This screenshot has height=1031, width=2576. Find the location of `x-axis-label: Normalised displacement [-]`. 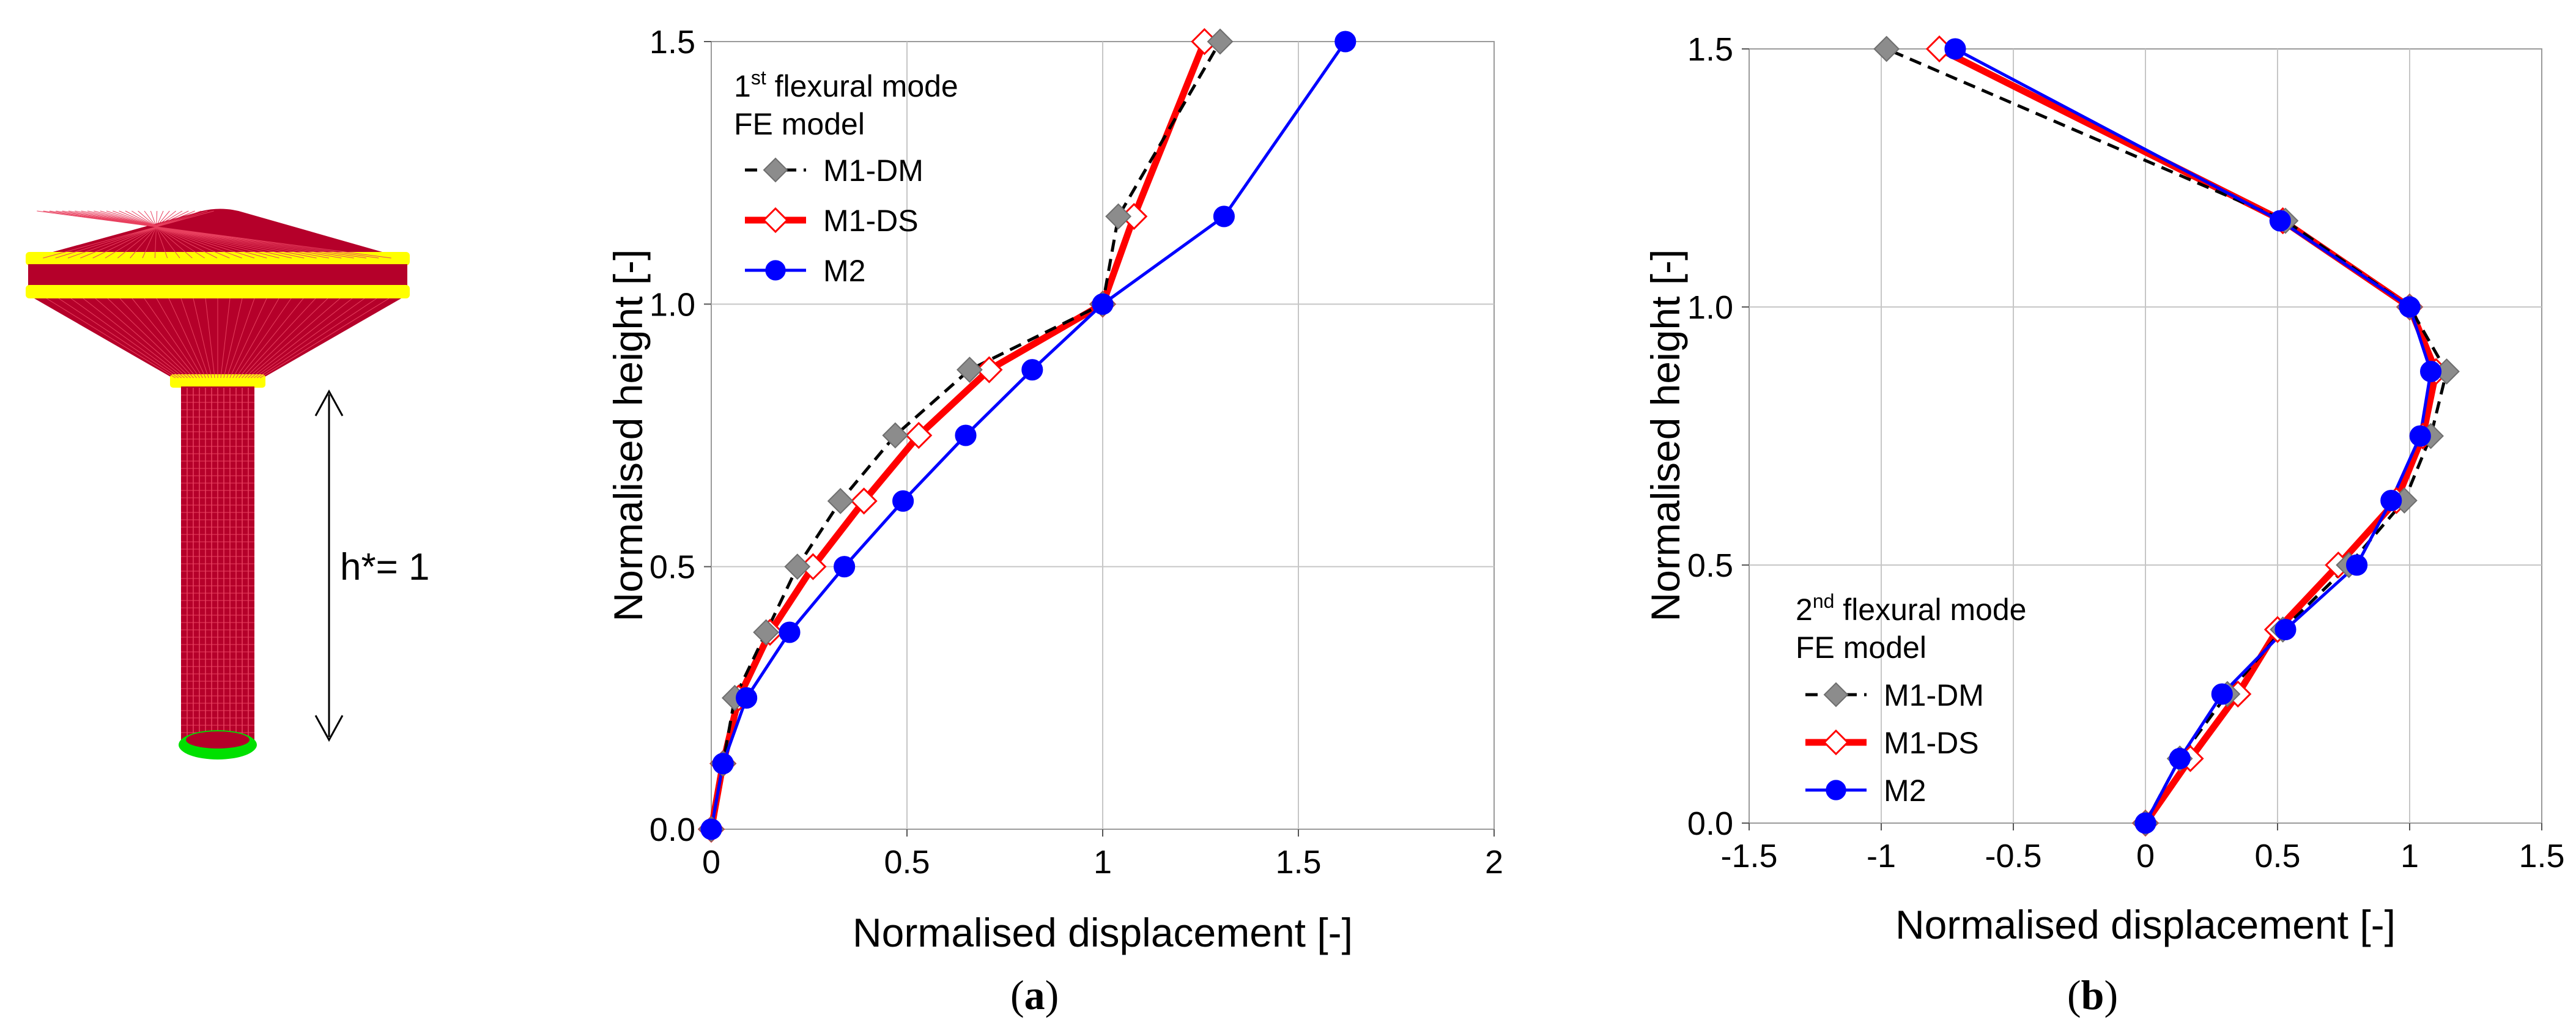

x-axis-label: Normalised displacement [-] is located at coordinates (2145, 924).